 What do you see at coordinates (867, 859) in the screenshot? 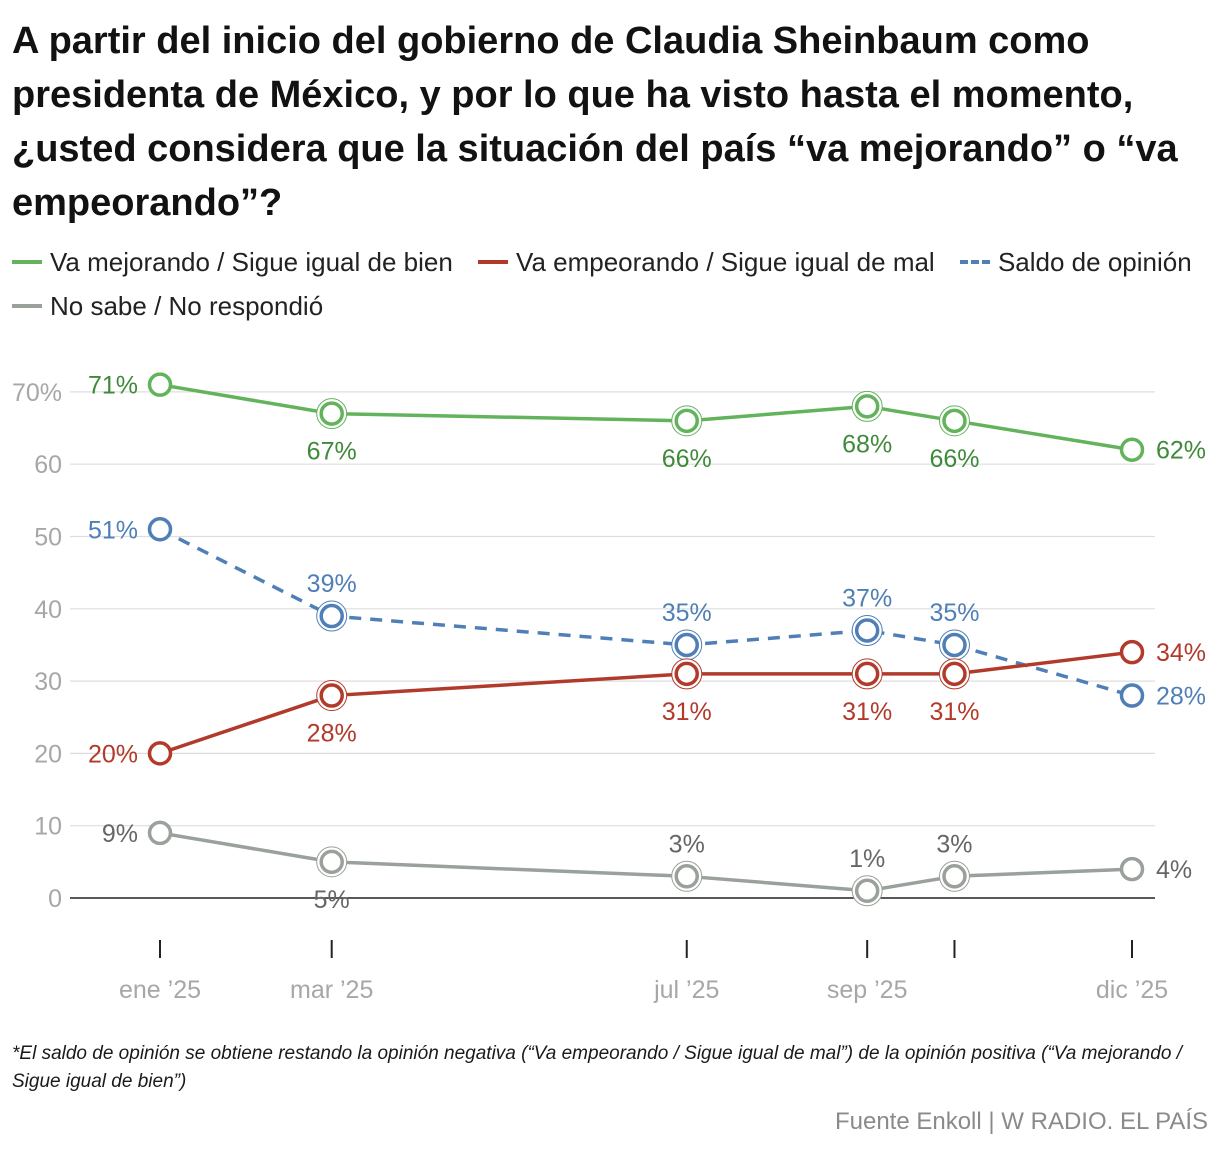
I see `data-label: 1%` at bounding box center [867, 859].